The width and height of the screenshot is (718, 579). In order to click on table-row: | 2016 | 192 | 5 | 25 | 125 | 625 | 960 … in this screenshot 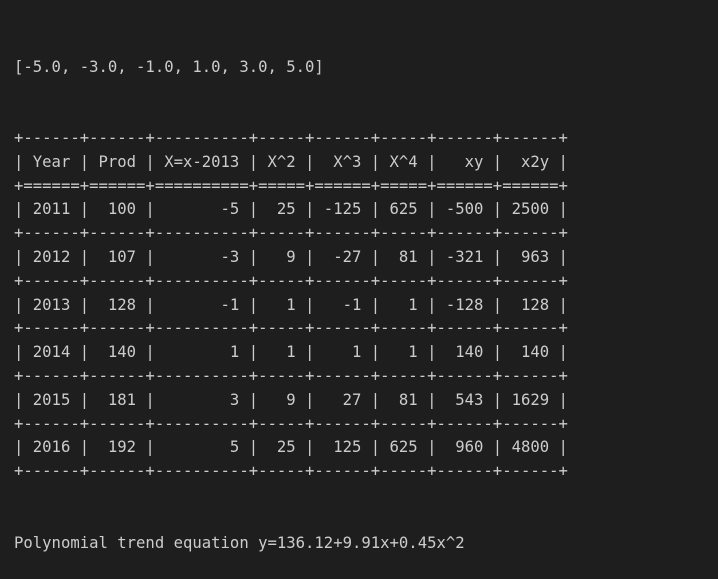, I will do `click(291, 447)`.